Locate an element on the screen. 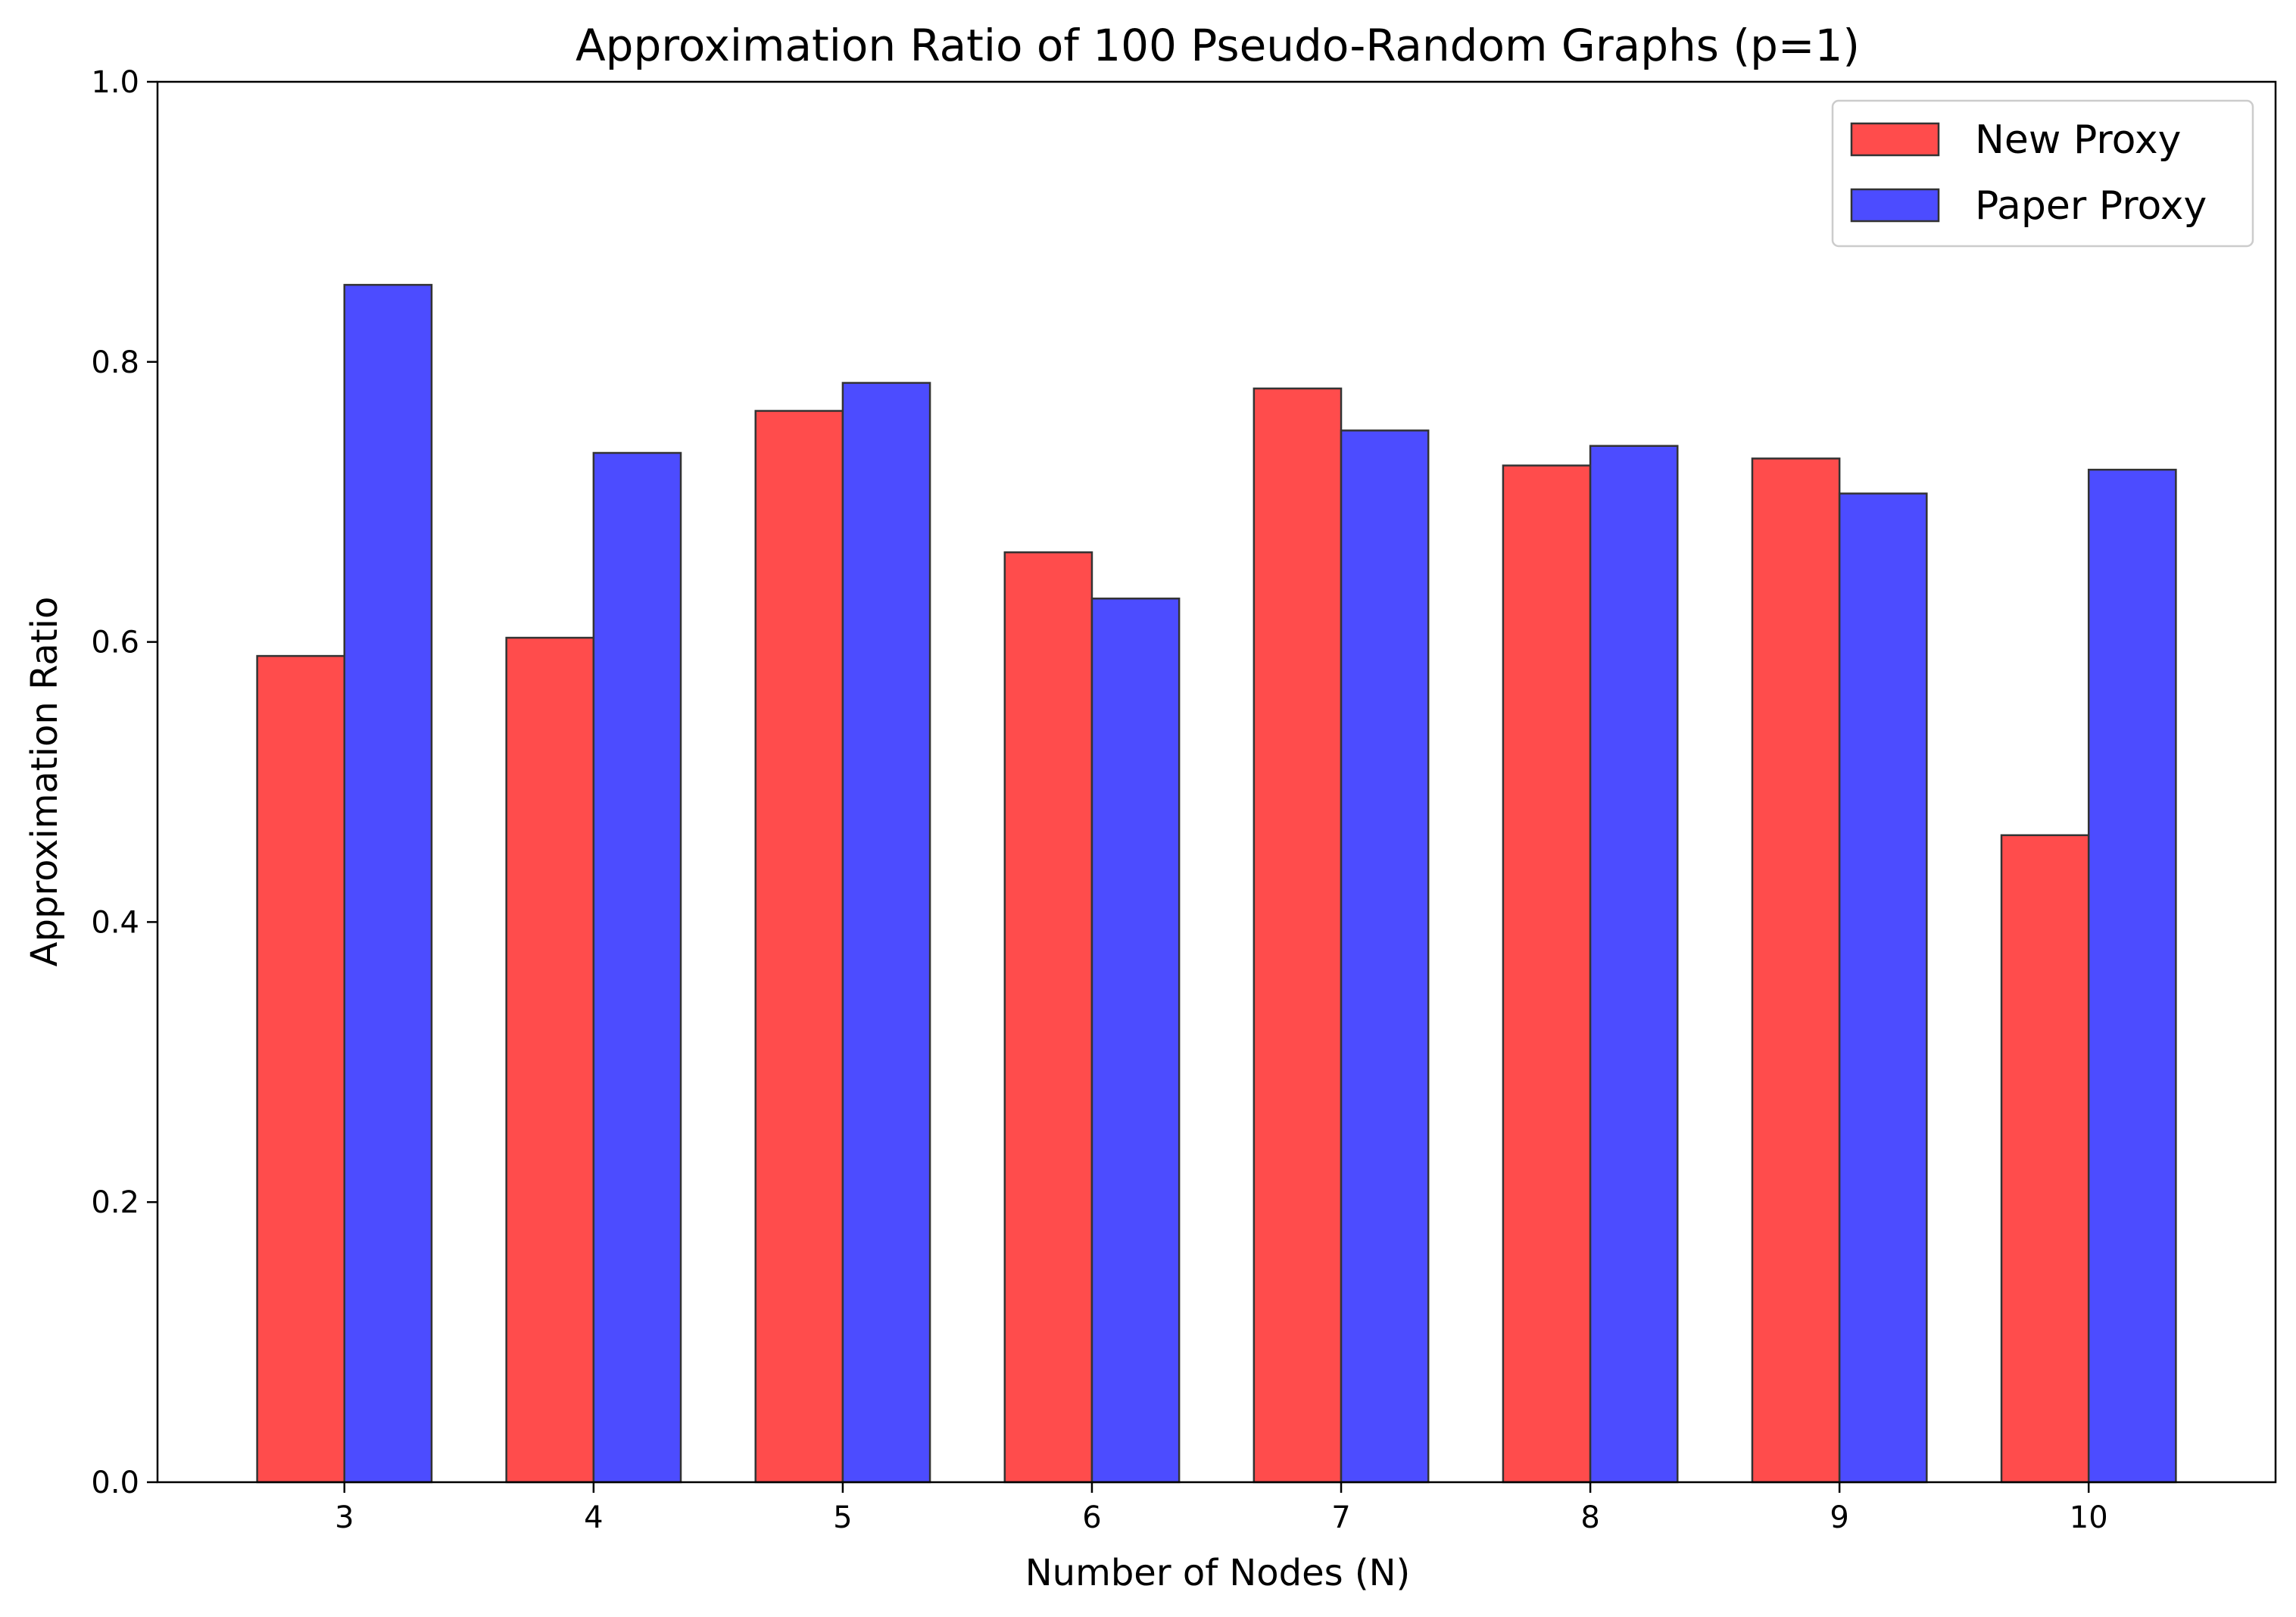 This screenshot has height=1617, width=2296. y-tick-label: 1.0 is located at coordinates (115, 82).